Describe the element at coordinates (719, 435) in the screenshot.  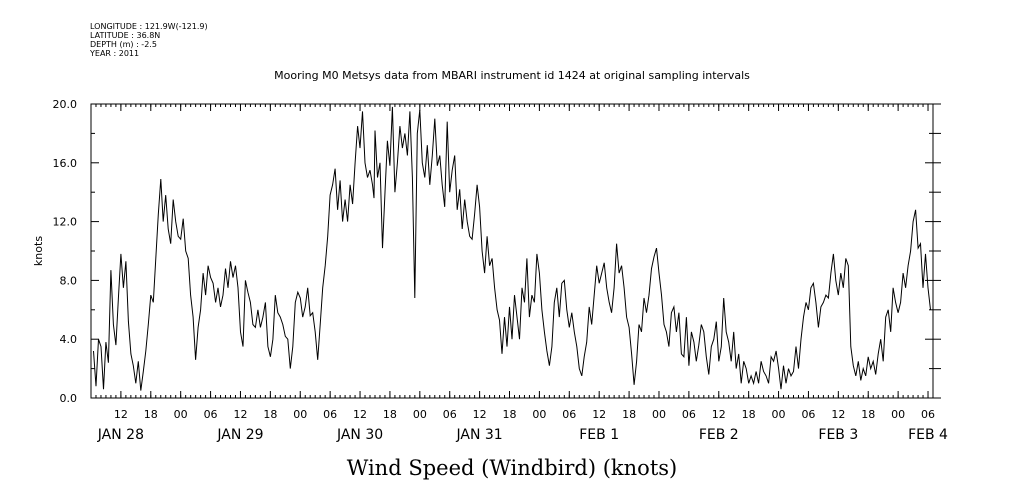
I see `x-day-label: FEB 2` at that location.